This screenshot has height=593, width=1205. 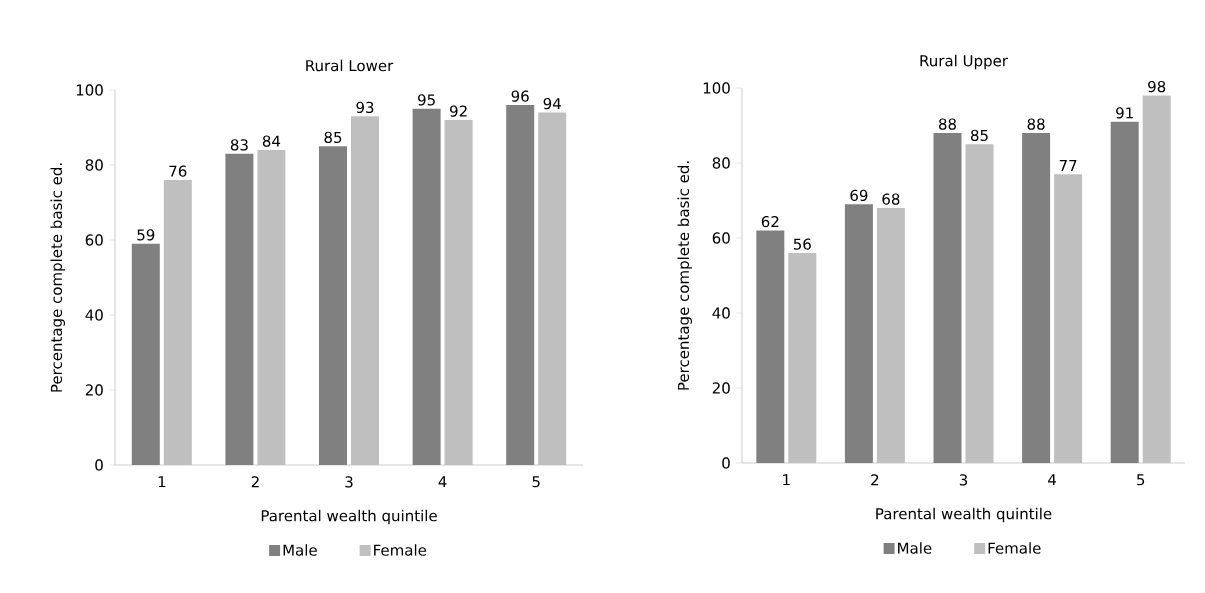 I want to click on data-label: 91, so click(x=1124, y=113).